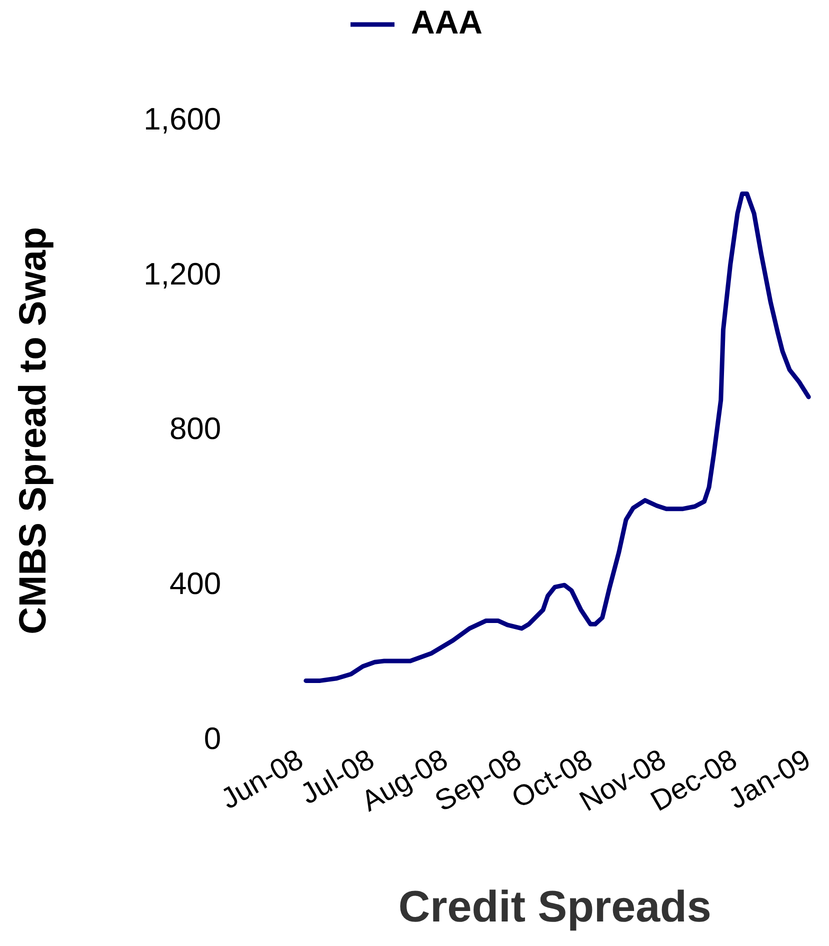 The height and width of the screenshot is (946, 829). I want to click on y-tick-label: 400, so click(195, 584).